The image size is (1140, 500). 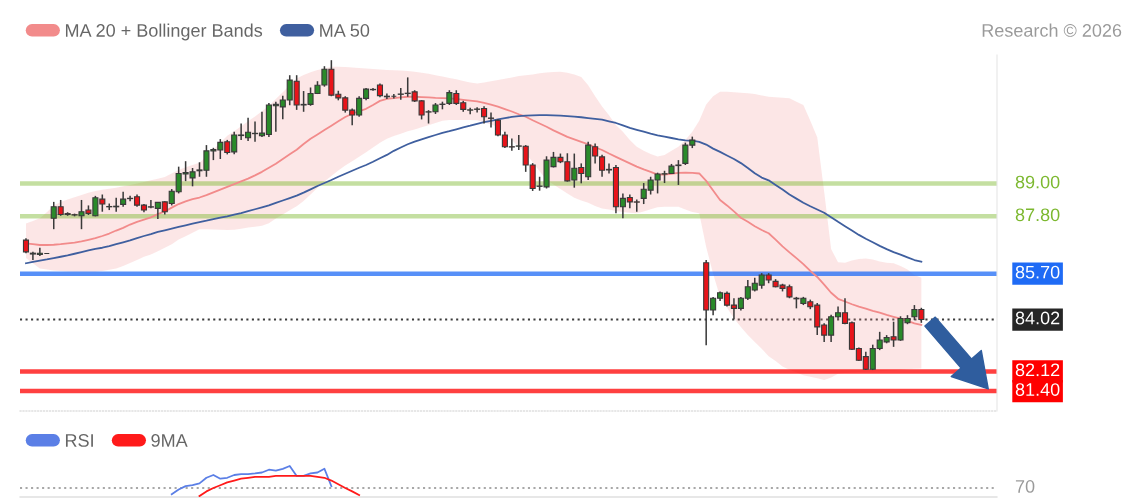 What do you see at coordinates (169, 440) in the screenshot?
I see `legend-label: 9MA` at bounding box center [169, 440].